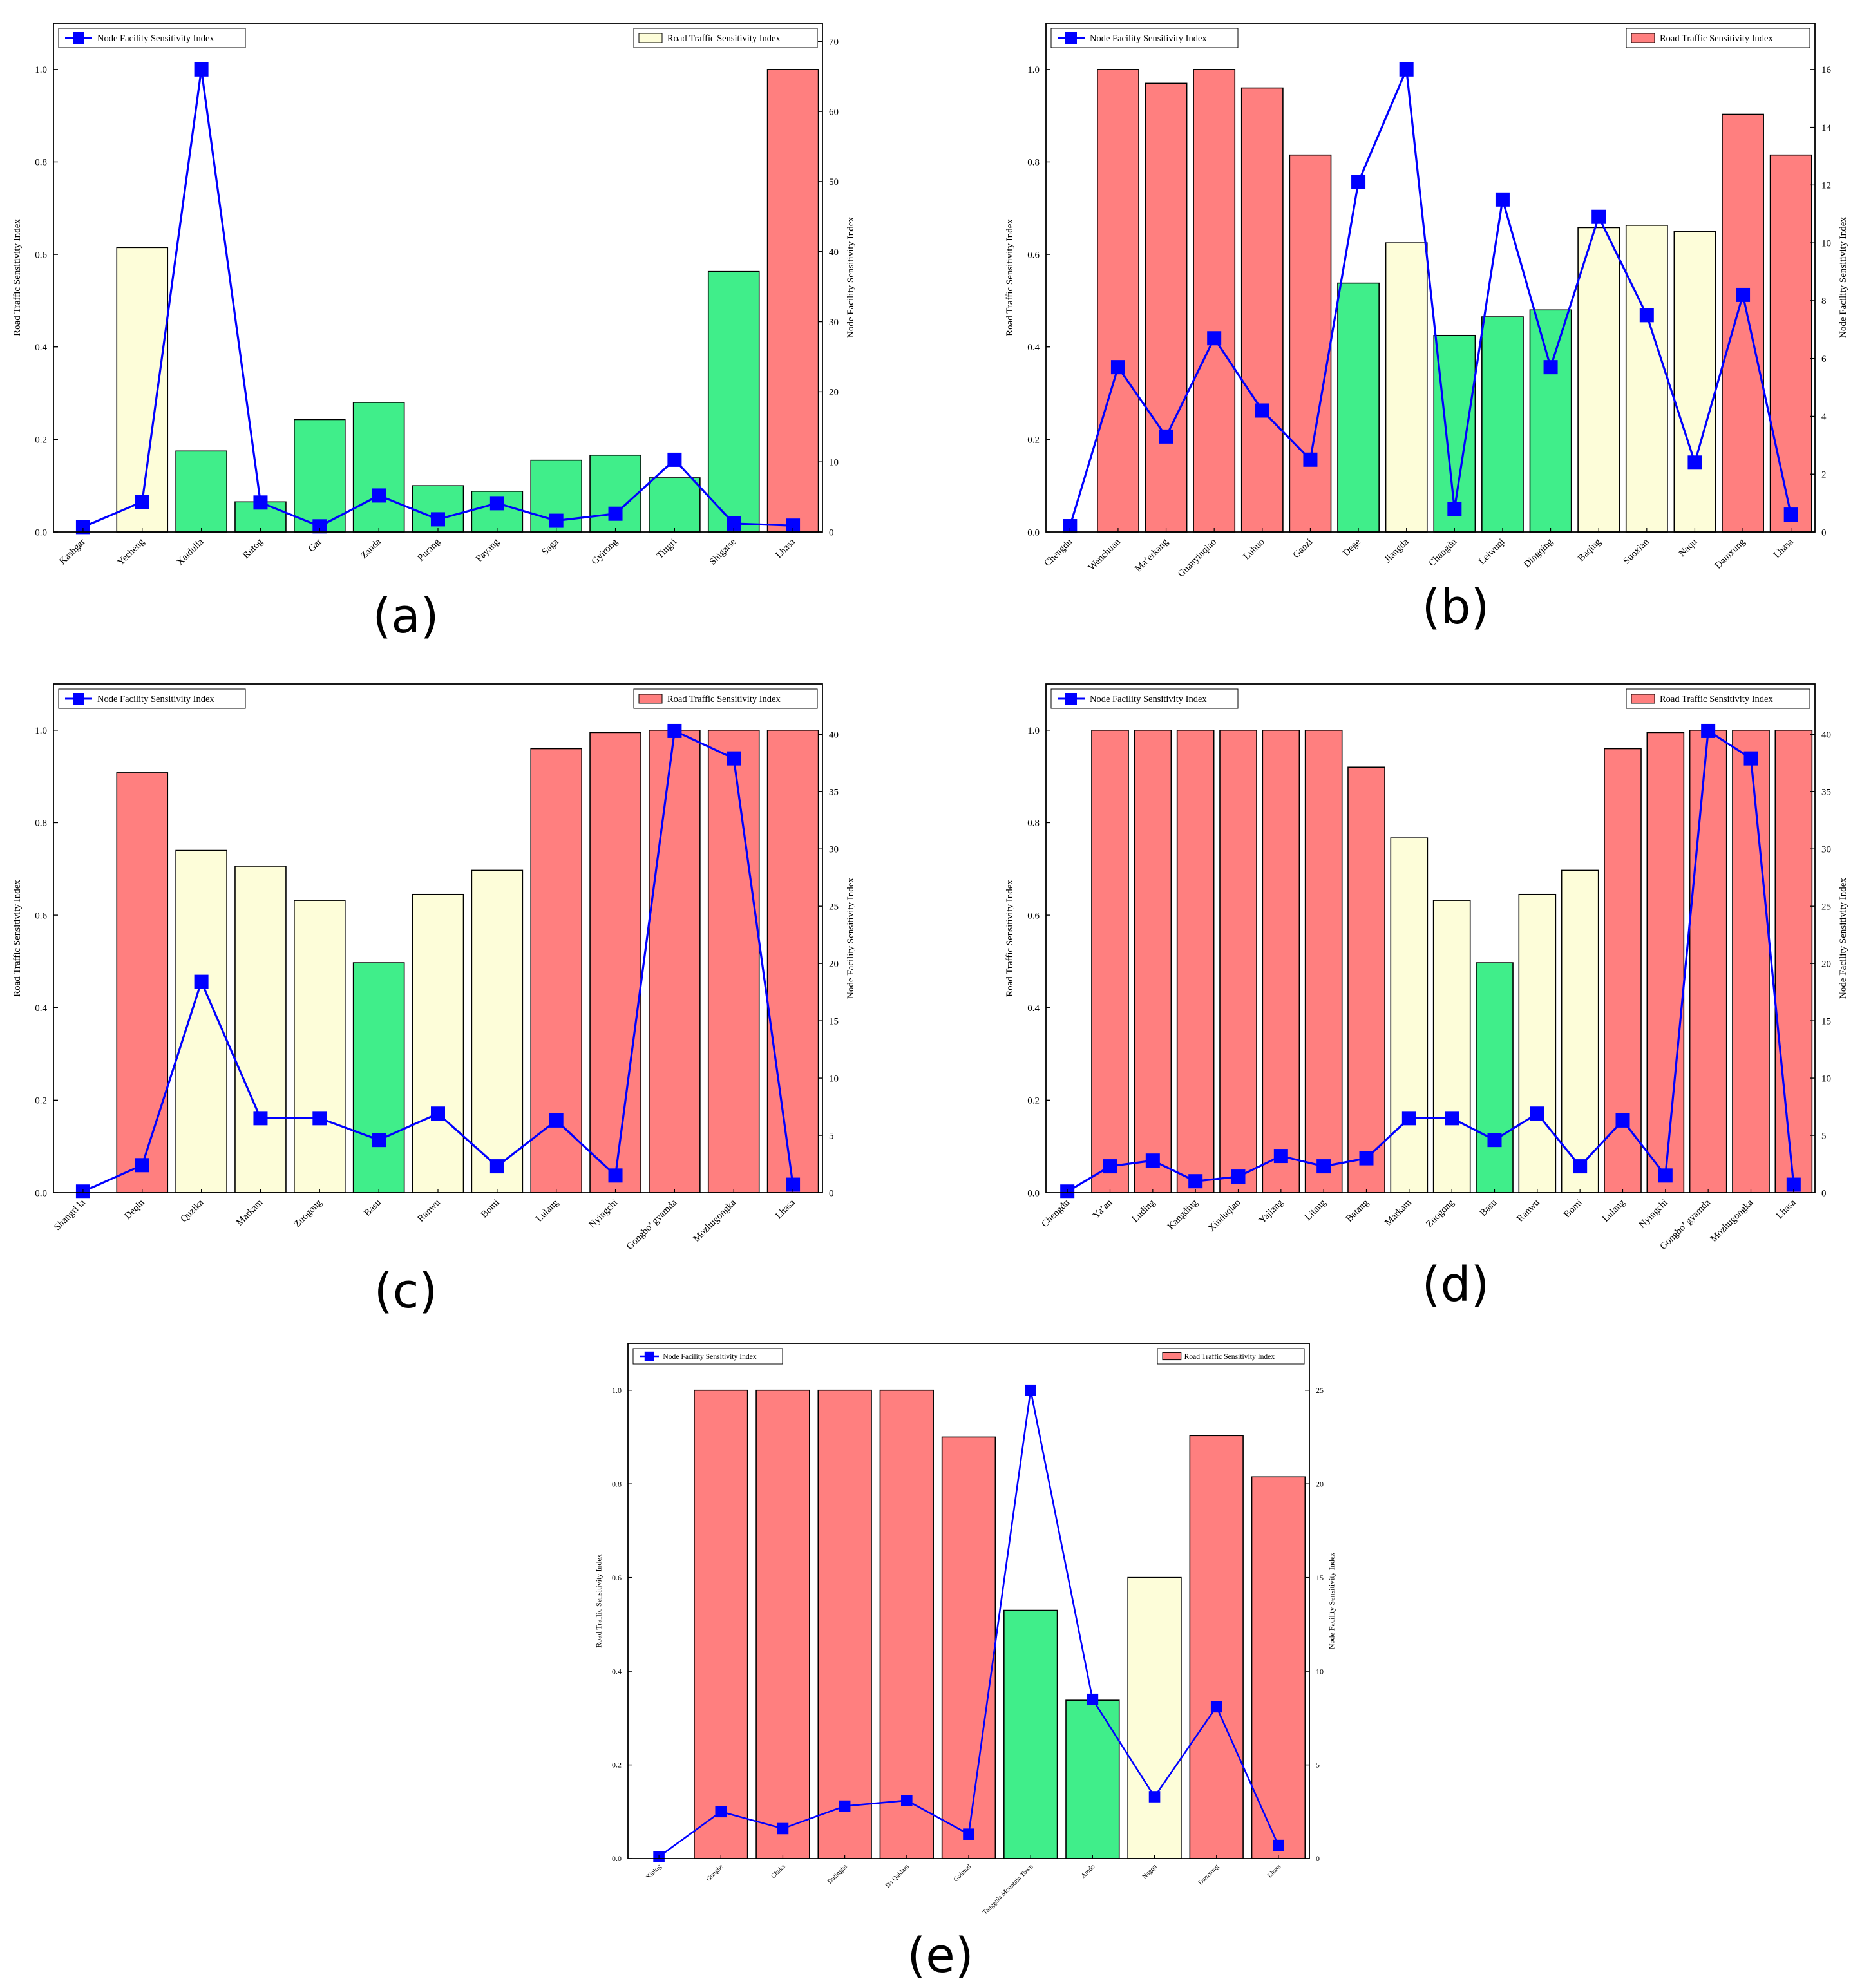  I want to click on bar-Ma’erkang, so click(1166, 307).